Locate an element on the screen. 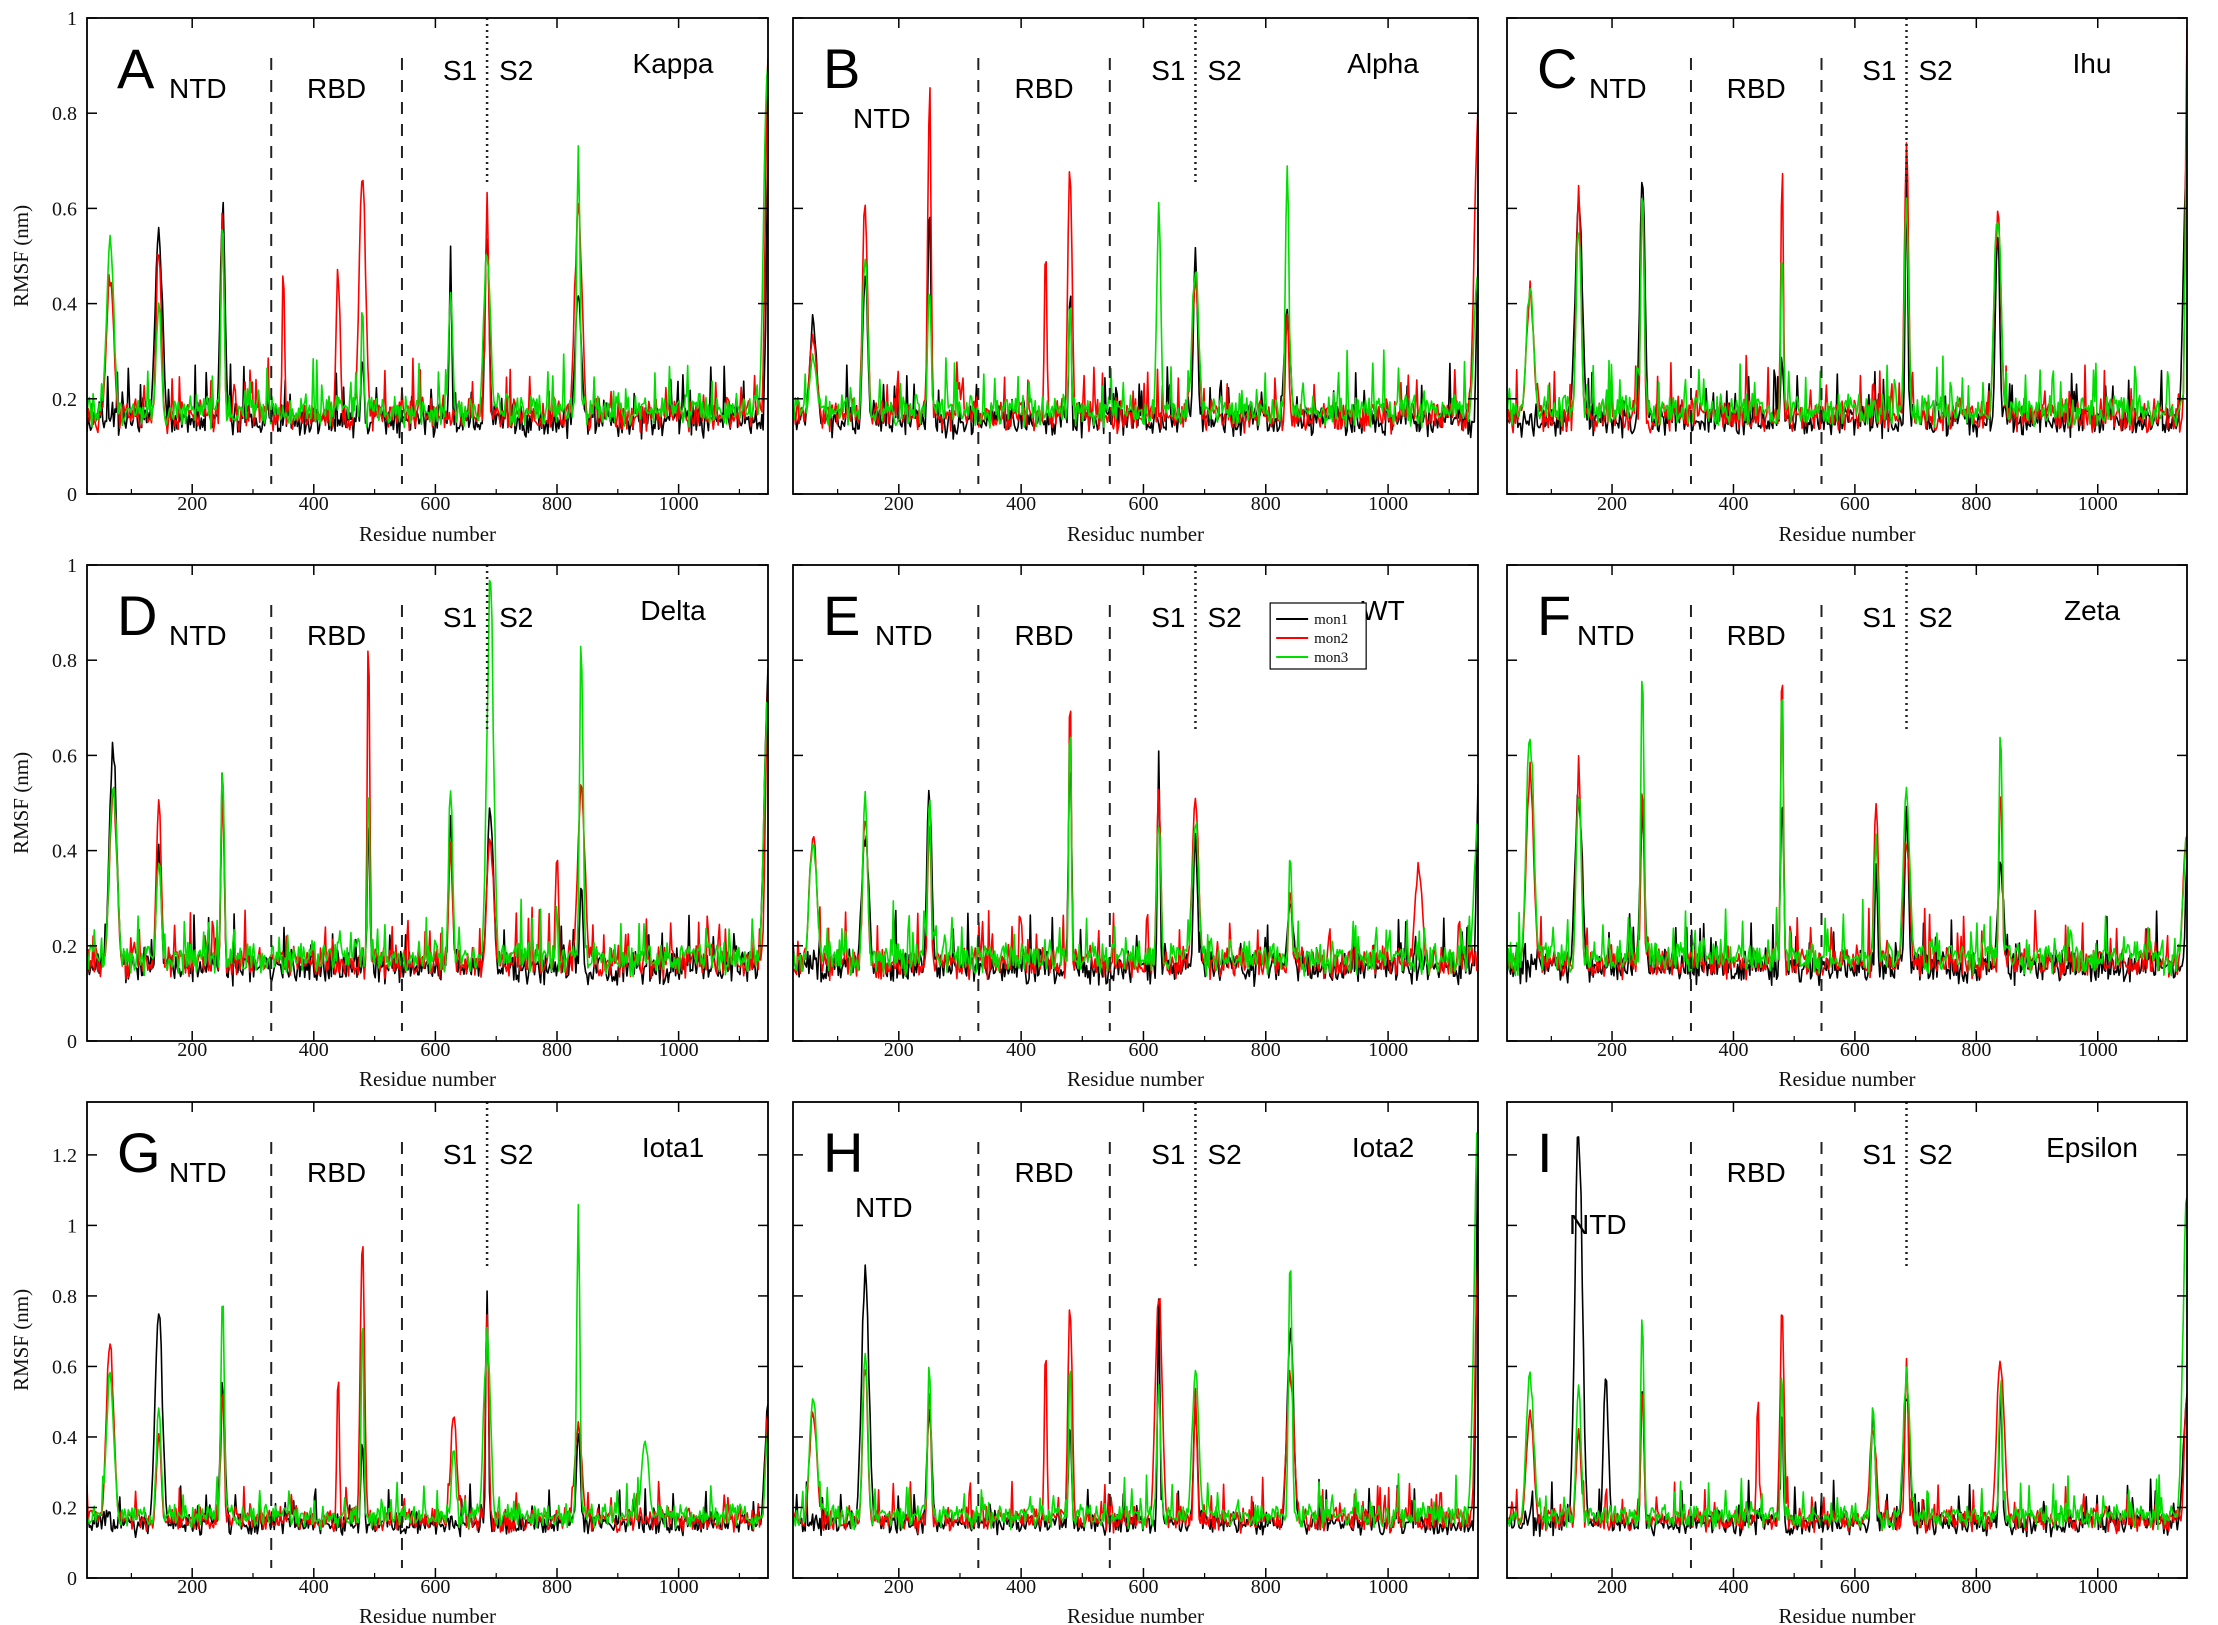  variant-name: Zeta is located at coordinates (2092, 610).